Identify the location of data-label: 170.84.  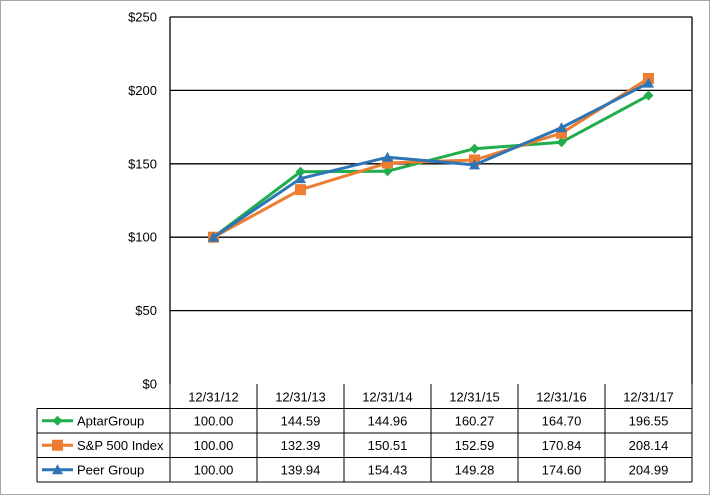
(562, 445).